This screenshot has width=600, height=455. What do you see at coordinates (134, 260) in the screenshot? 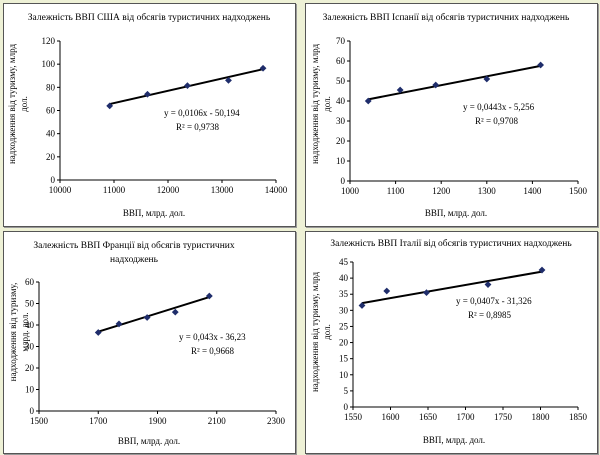
I see `chart-title: надходжень` at bounding box center [134, 260].